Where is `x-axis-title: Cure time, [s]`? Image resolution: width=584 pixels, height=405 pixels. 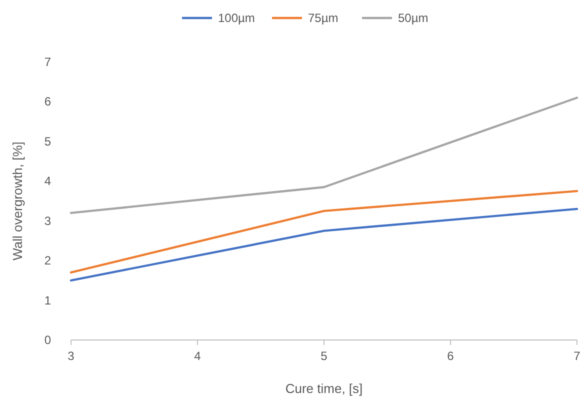 x-axis-title: Cure time, [s] is located at coordinates (324, 388).